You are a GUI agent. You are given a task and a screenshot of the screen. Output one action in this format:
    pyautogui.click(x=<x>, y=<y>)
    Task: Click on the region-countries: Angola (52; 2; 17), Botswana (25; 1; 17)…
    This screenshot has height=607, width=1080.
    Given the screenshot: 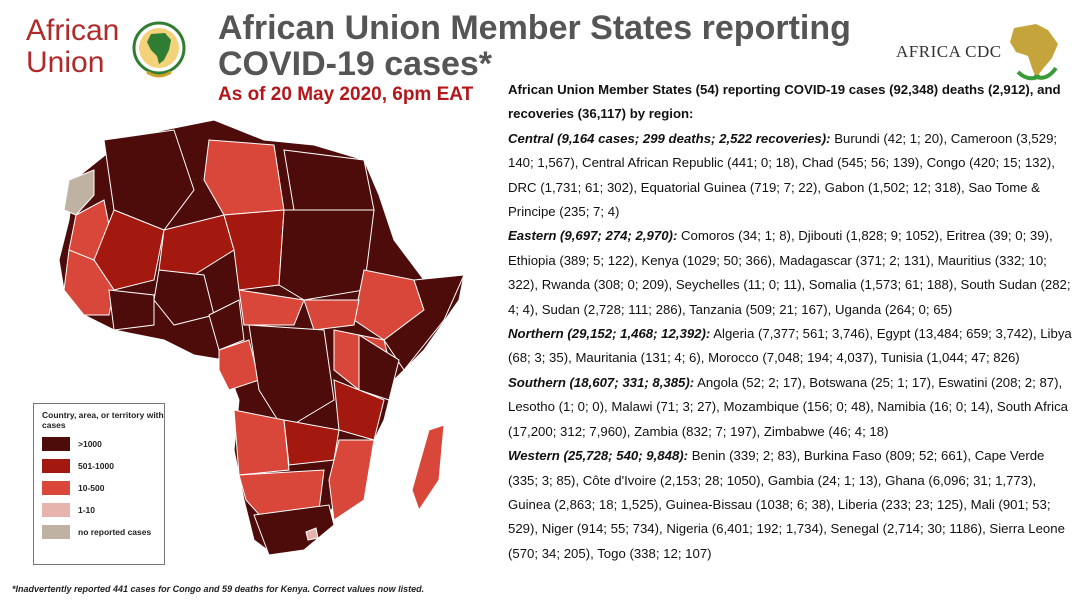 What is the action you would take?
    pyautogui.click(x=788, y=406)
    